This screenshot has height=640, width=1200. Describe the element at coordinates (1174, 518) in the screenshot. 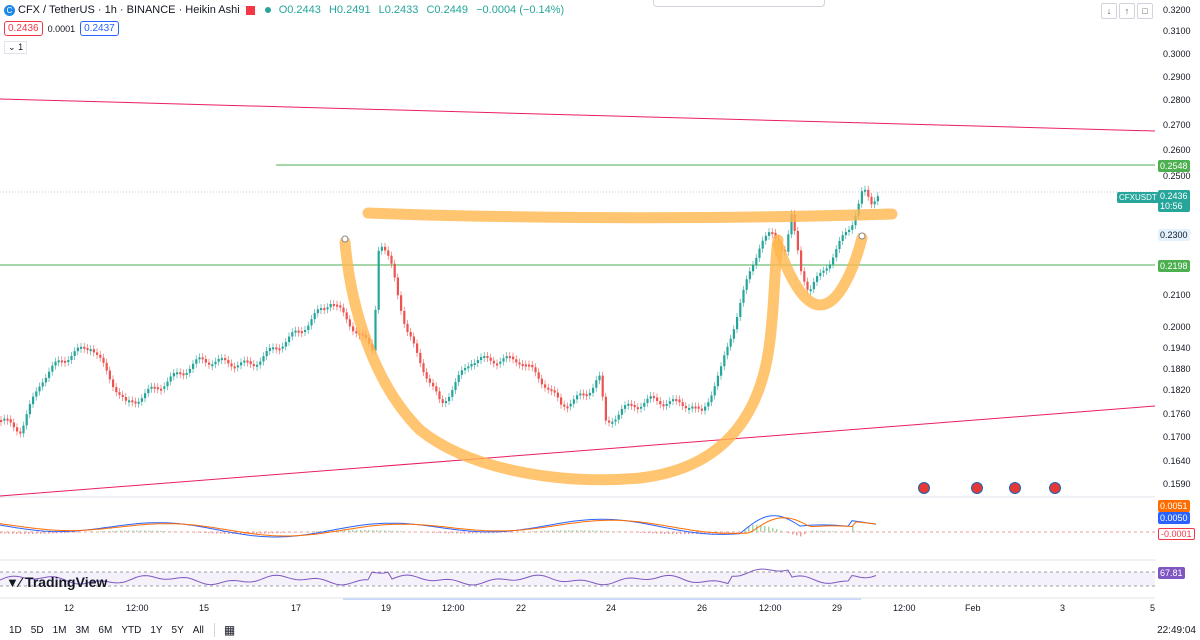

I see `macd-line-tag: 0.0050` at that location.